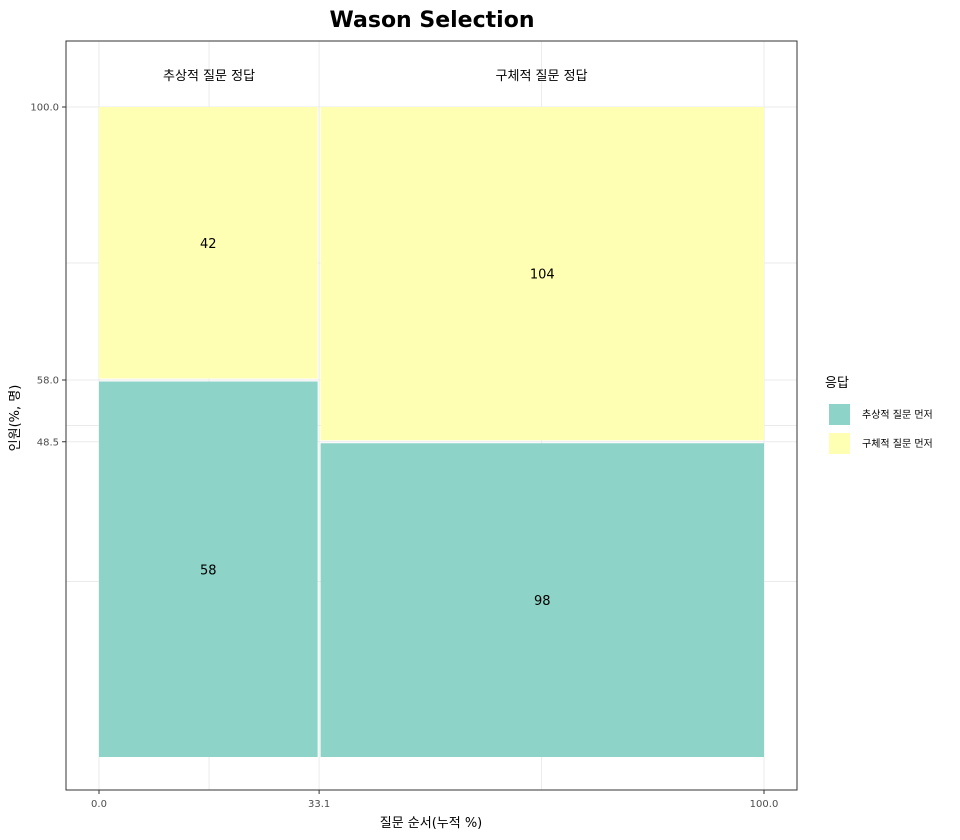 Image resolution: width=960 pixels, height=840 pixels. What do you see at coordinates (15, 418) in the screenshot?
I see `y-axis-title: 인원(%, 명)` at bounding box center [15, 418].